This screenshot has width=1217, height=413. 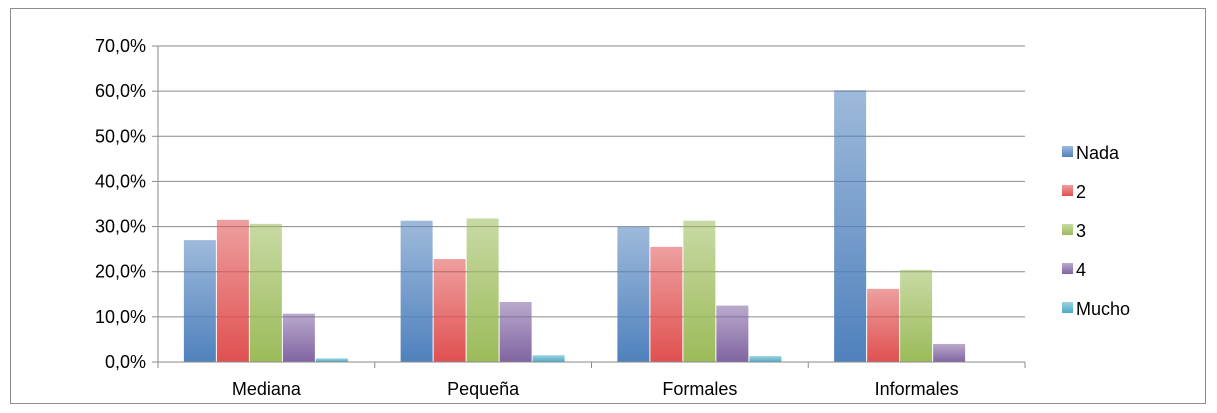 What do you see at coordinates (331, 360) in the screenshot?
I see `bar-mucho-mediana` at bounding box center [331, 360].